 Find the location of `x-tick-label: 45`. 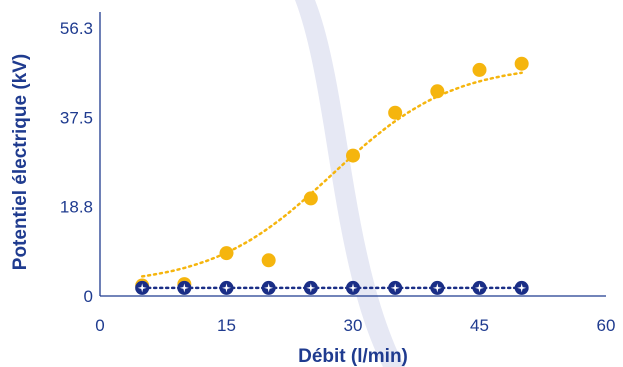

x-tick-label: 45 is located at coordinates (479, 325).